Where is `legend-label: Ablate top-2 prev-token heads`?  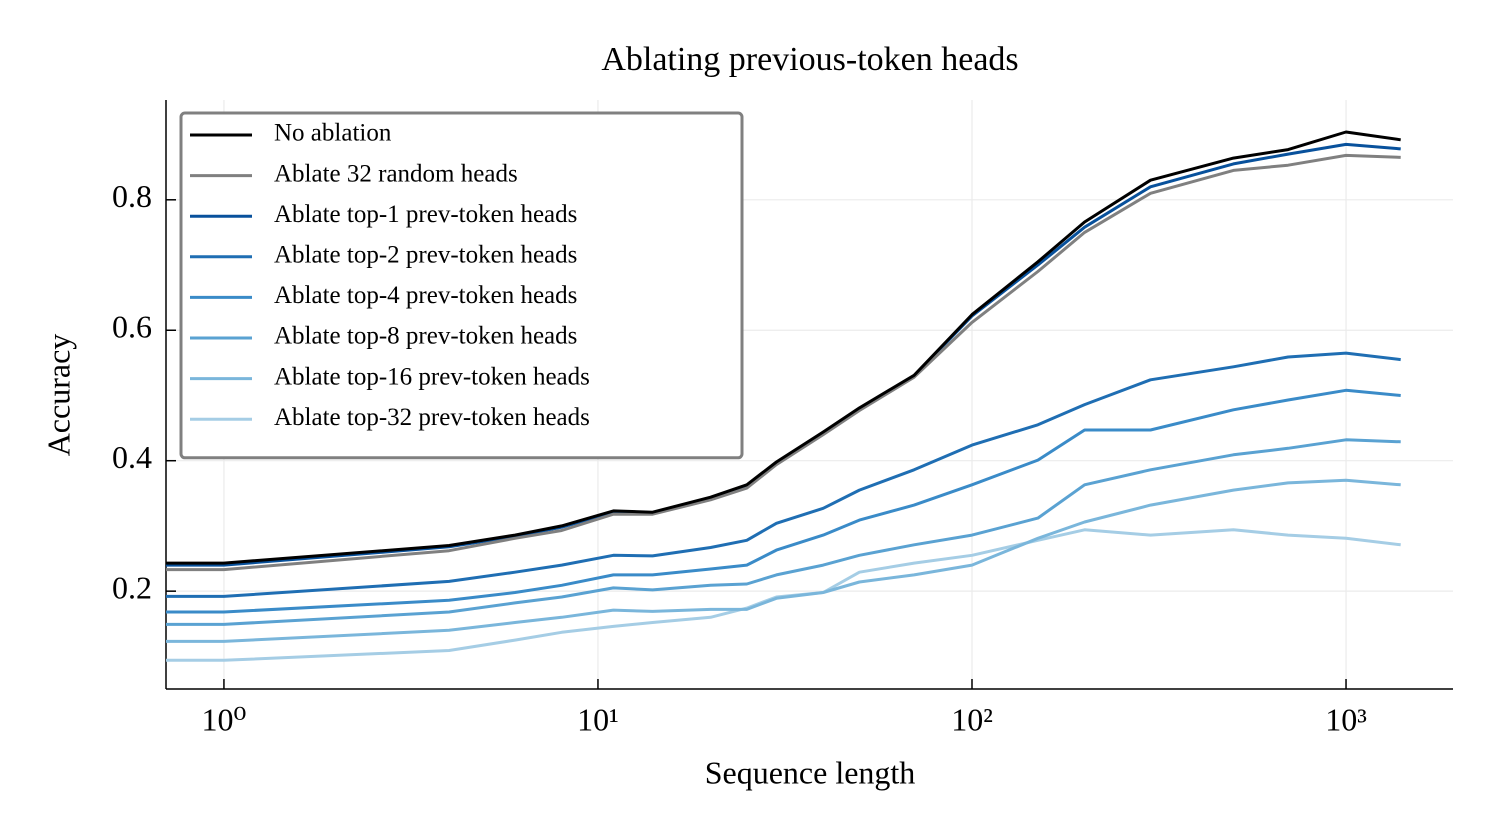
legend-label: Ablate top-2 prev-token heads is located at coordinates (425, 255).